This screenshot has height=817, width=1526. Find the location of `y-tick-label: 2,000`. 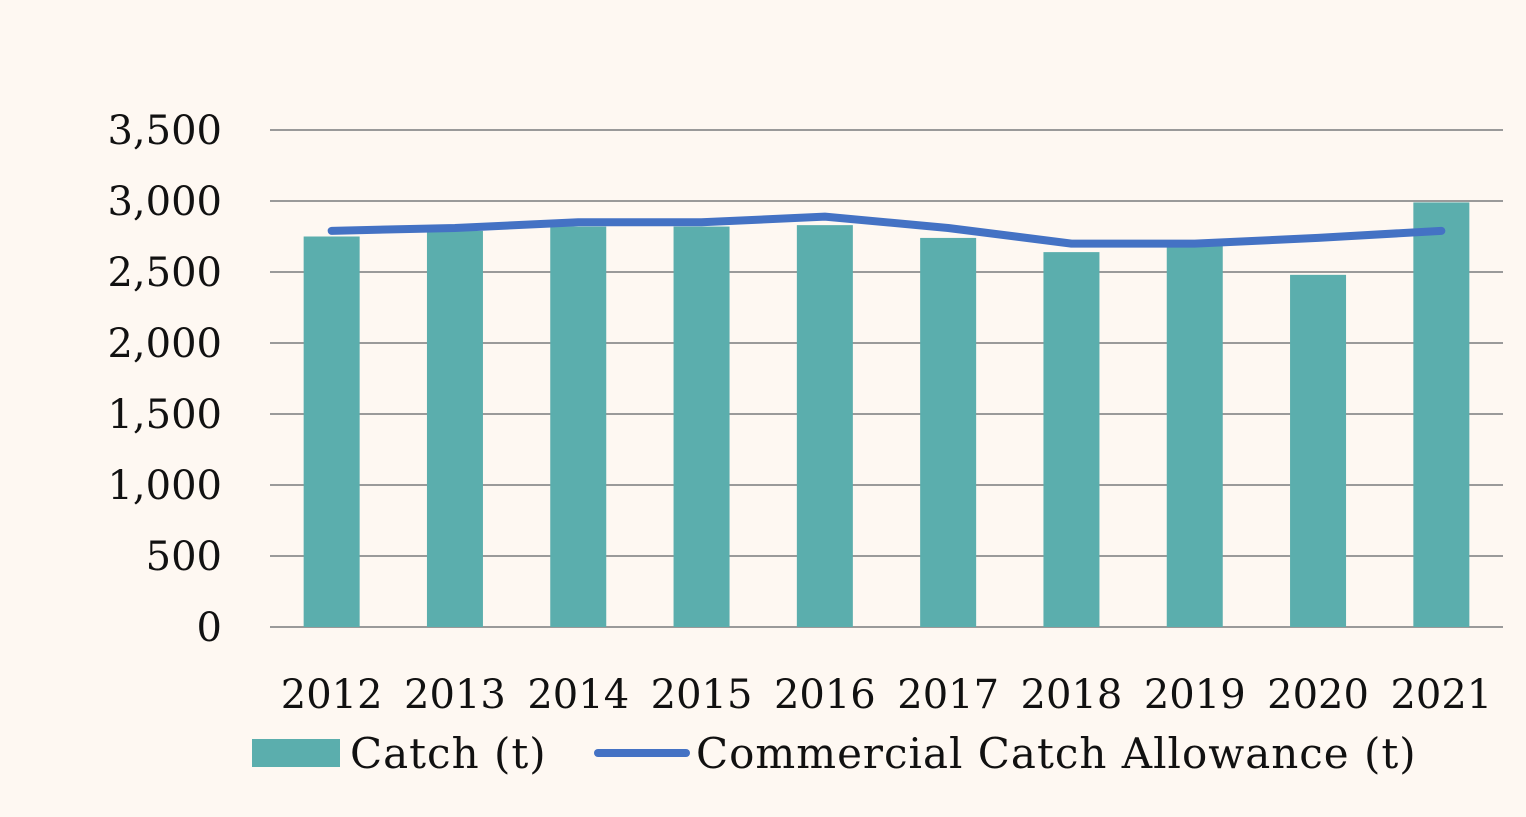

y-tick-label: 2,000 is located at coordinates (164, 344).